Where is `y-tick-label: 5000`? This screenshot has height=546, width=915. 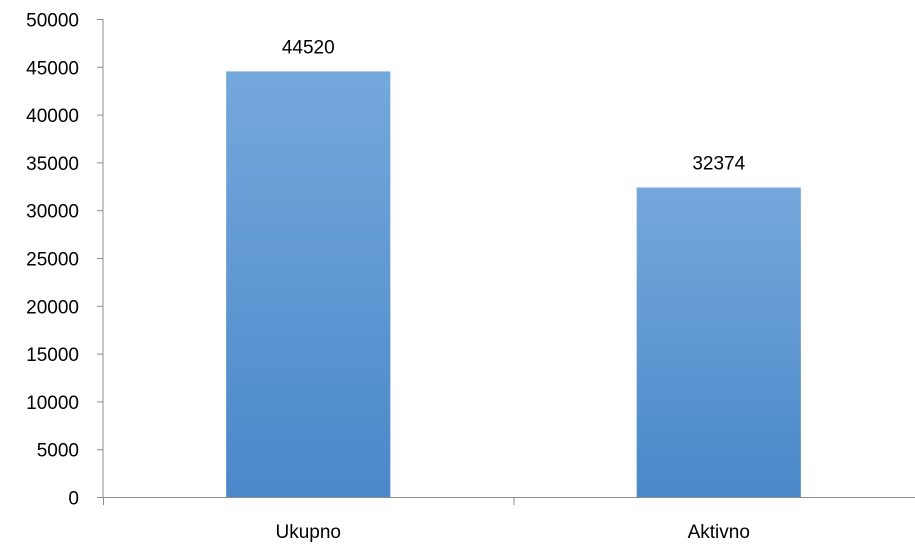 y-tick-label: 5000 is located at coordinates (58, 451).